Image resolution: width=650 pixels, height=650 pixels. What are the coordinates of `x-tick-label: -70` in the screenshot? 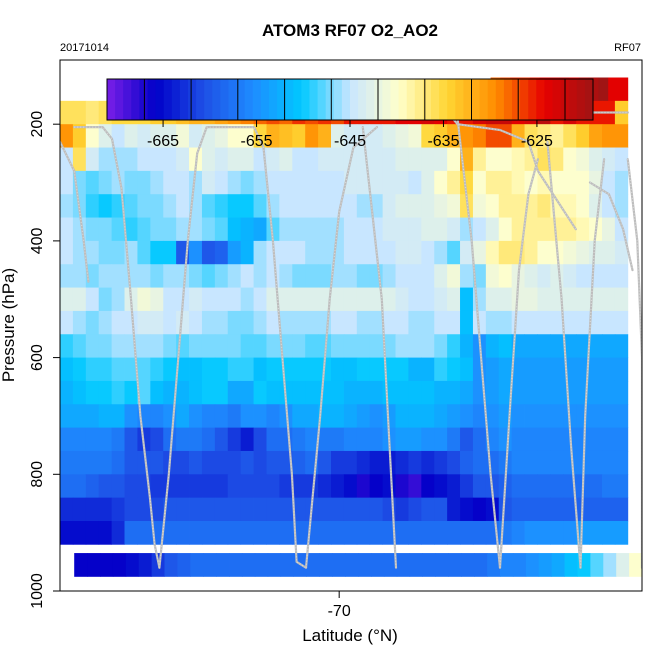 It's located at (339, 611).